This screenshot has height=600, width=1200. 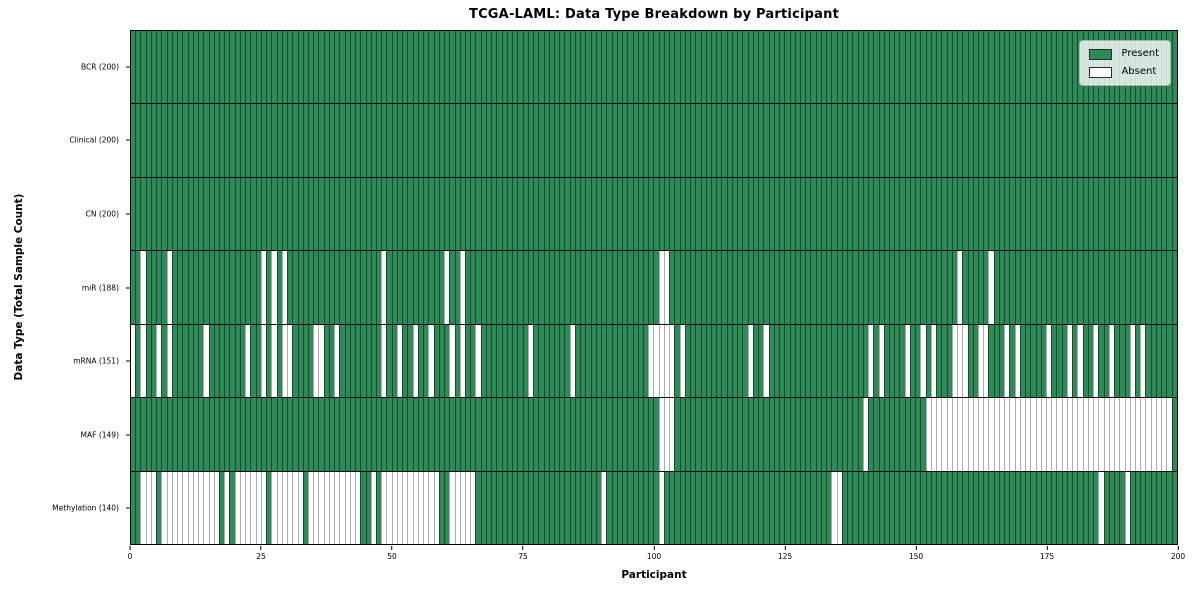 I want to click on heatmap-row-cn, so click(x=654, y=213).